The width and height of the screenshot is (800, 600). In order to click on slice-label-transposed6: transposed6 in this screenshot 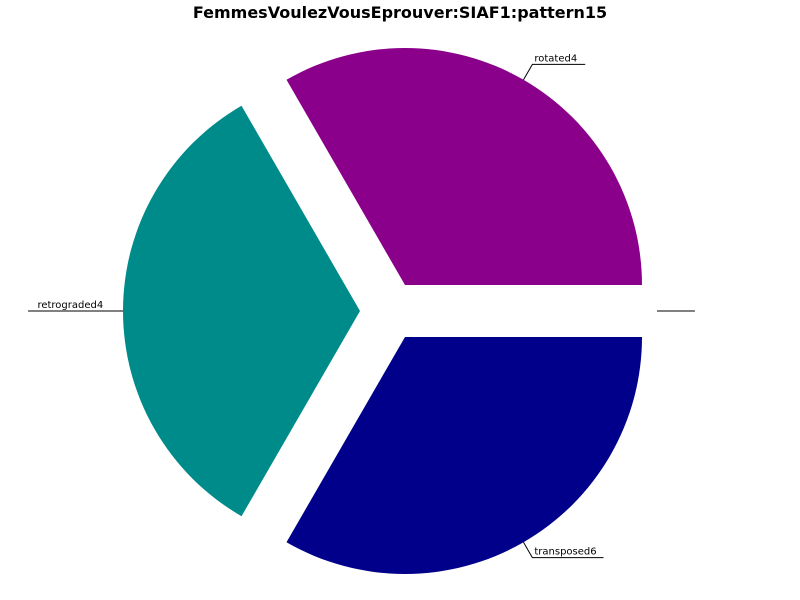, I will do `click(565, 552)`.